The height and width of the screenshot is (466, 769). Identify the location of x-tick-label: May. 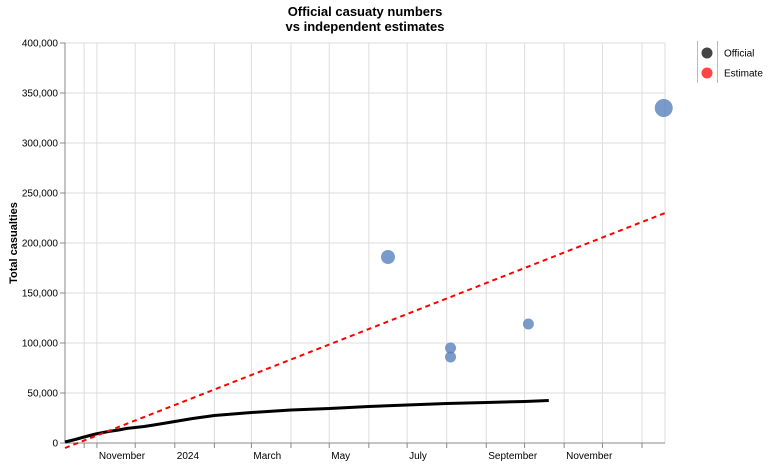
(340, 456).